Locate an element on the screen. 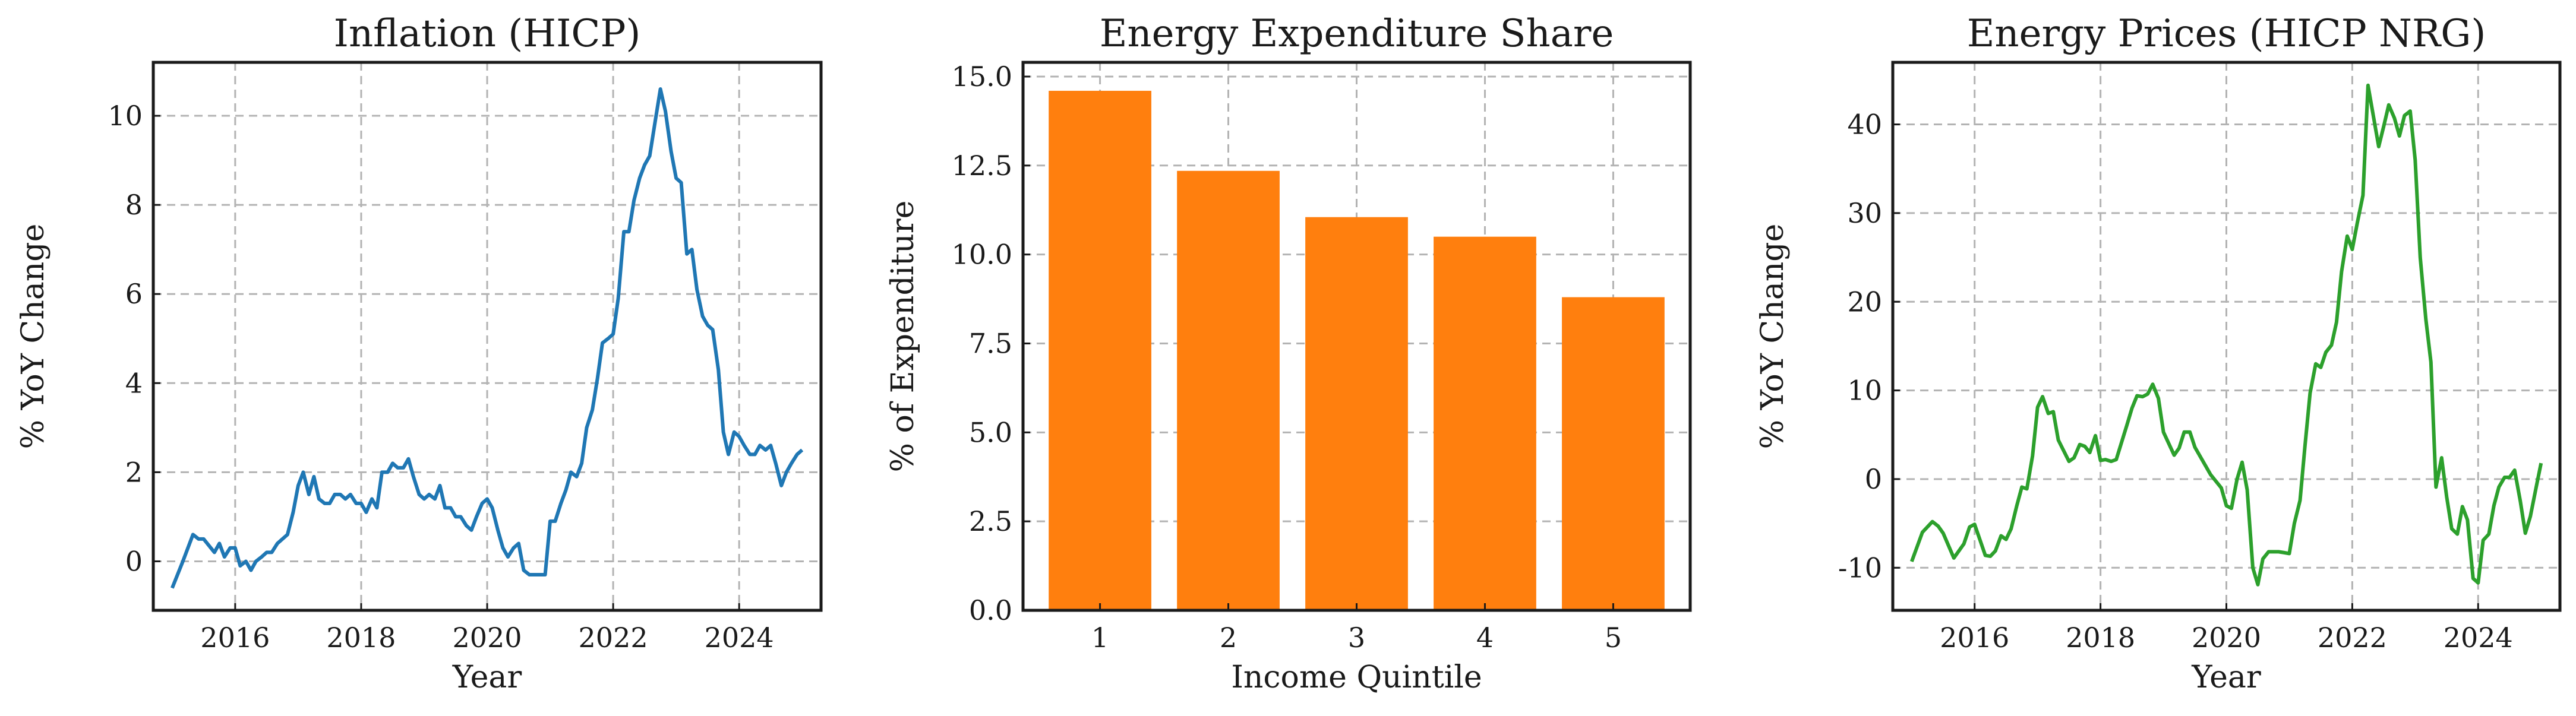  y-tick-label: 10.0 is located at coordinates (982, 255).